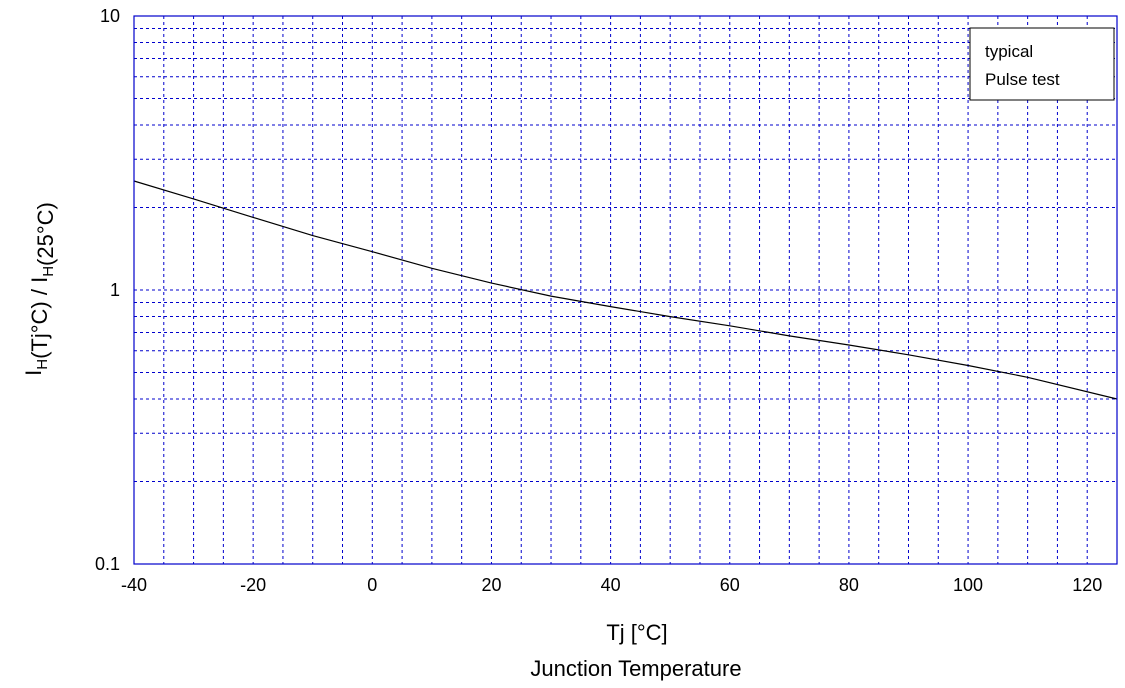 This screenshot has width=1125, height=688. What do you see at coordinates (1009, 51) in the screenshot?
I see `legend-line-1: typical` at bounding box center [1009, 51].